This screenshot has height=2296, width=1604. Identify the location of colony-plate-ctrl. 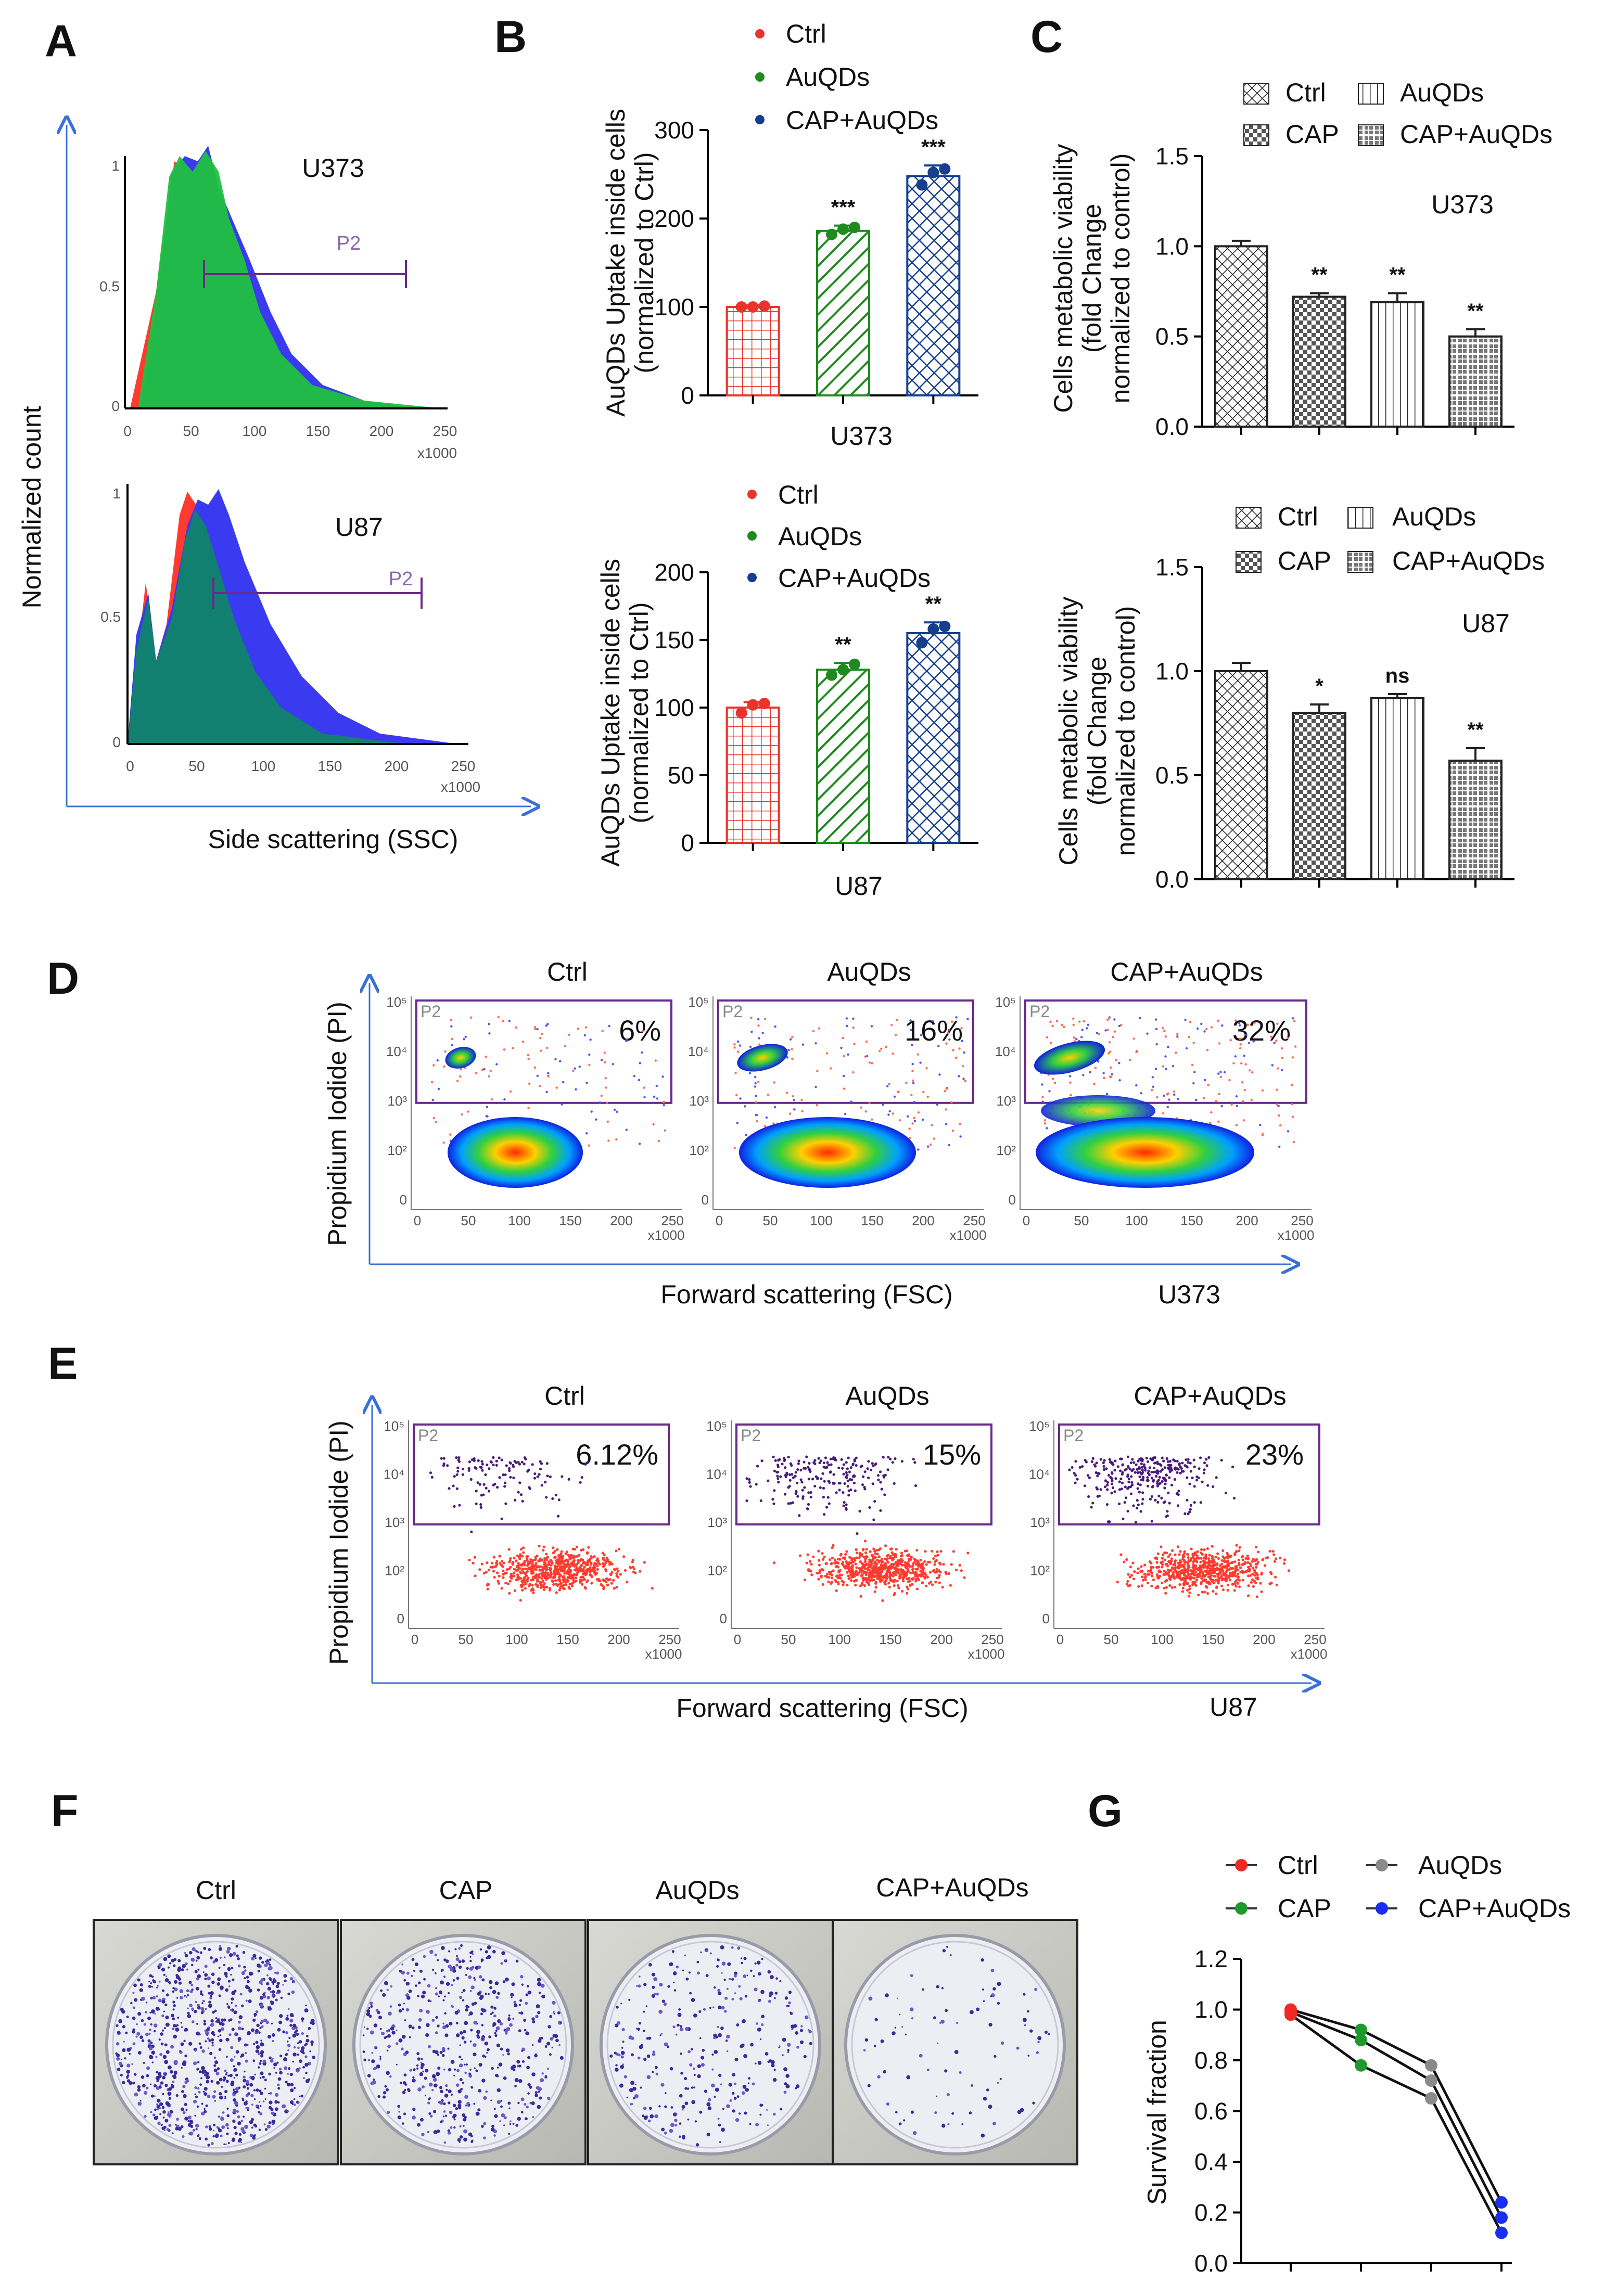
(216, 2042).